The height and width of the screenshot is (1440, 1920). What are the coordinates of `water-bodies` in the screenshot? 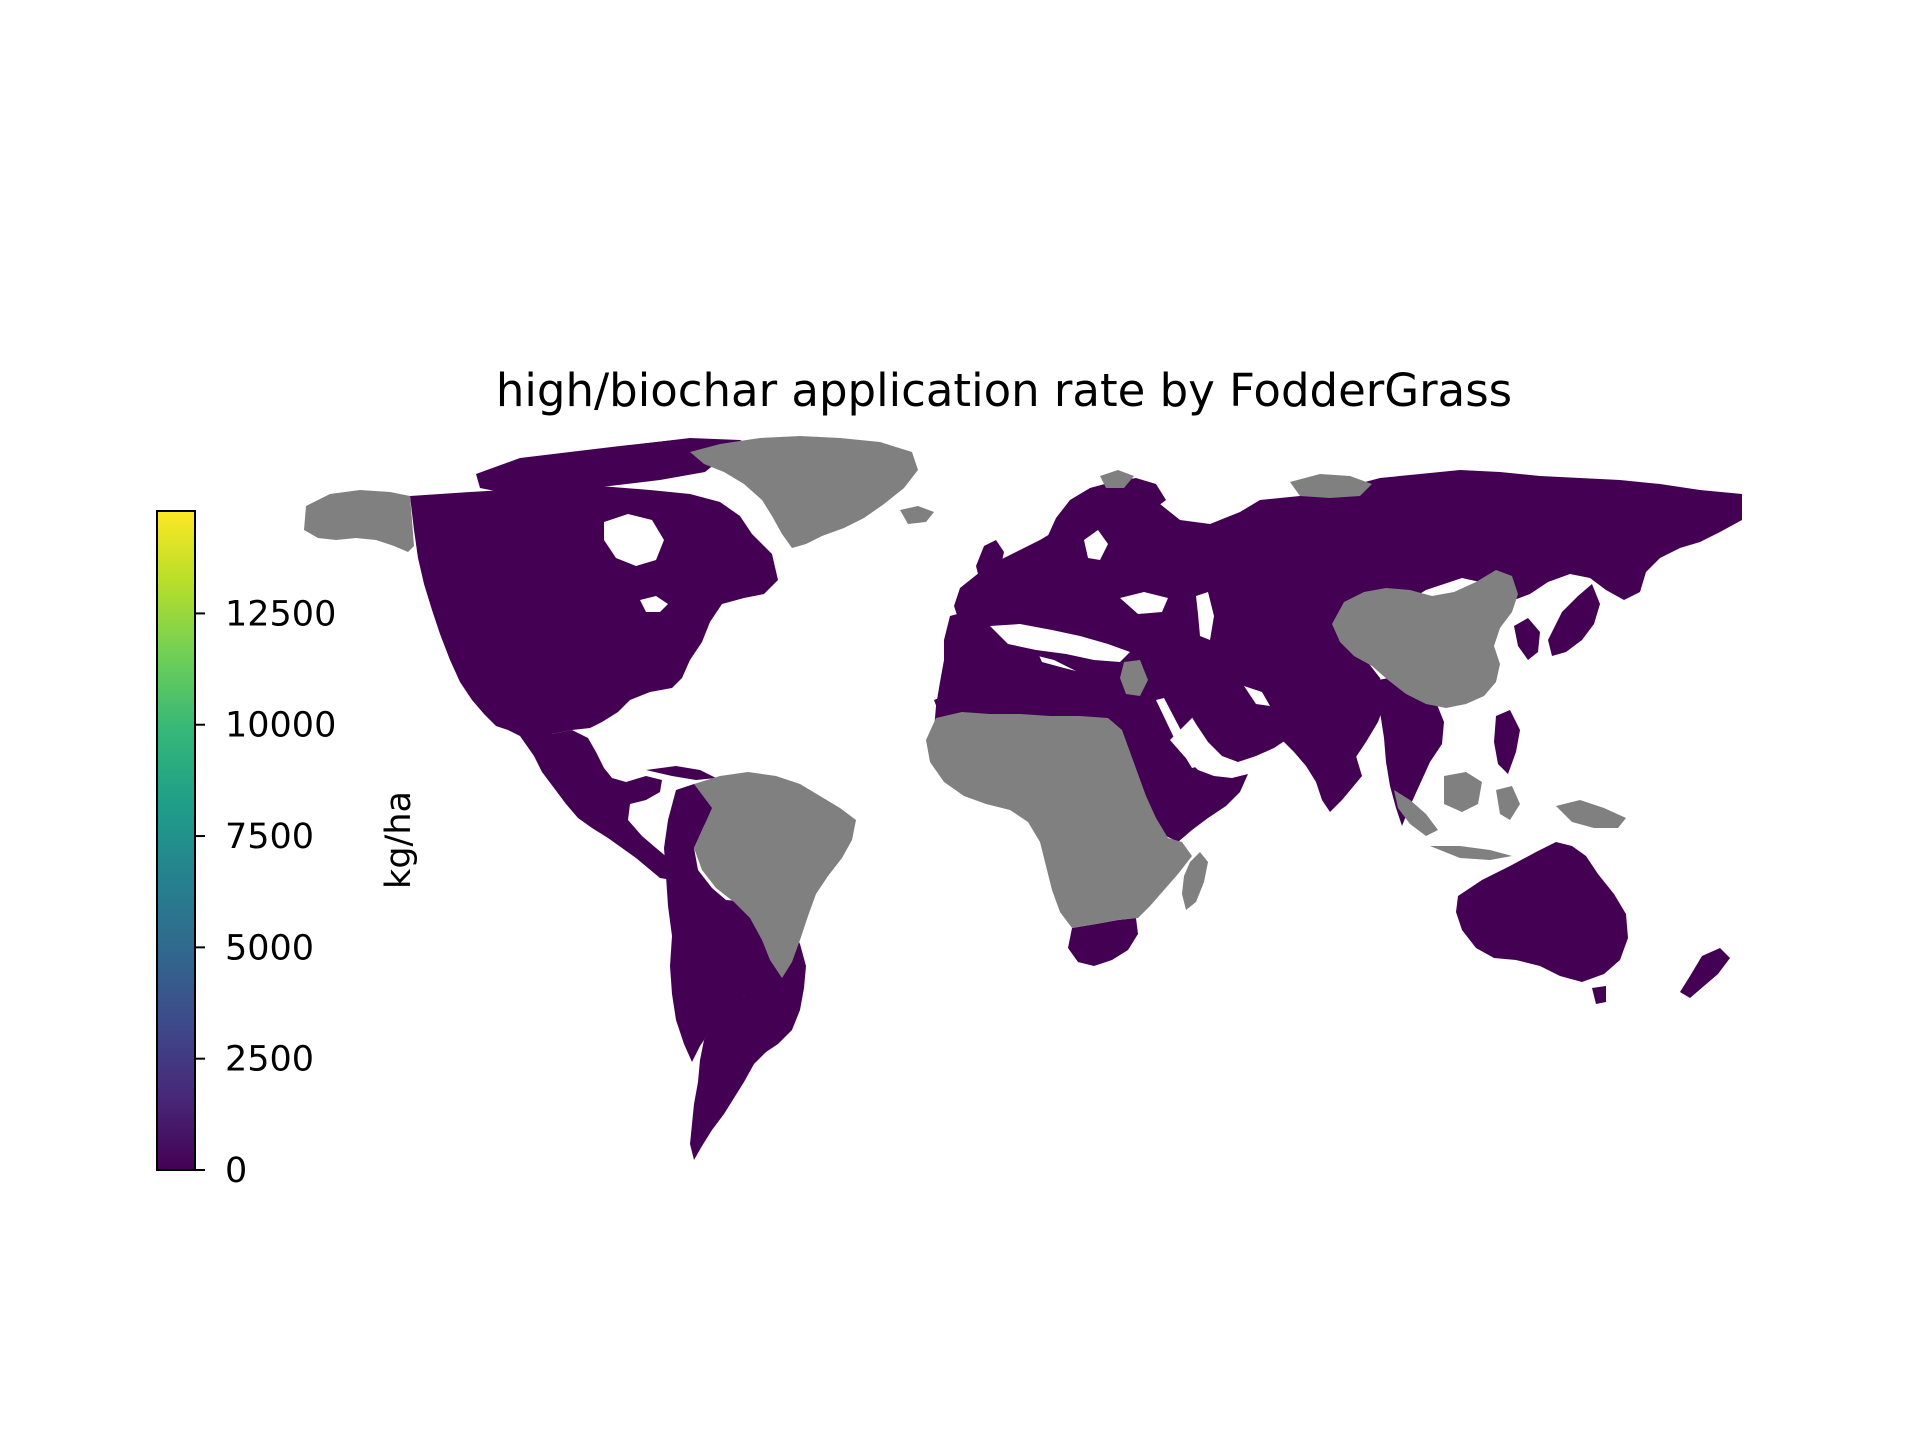 It's located at (937, 641).